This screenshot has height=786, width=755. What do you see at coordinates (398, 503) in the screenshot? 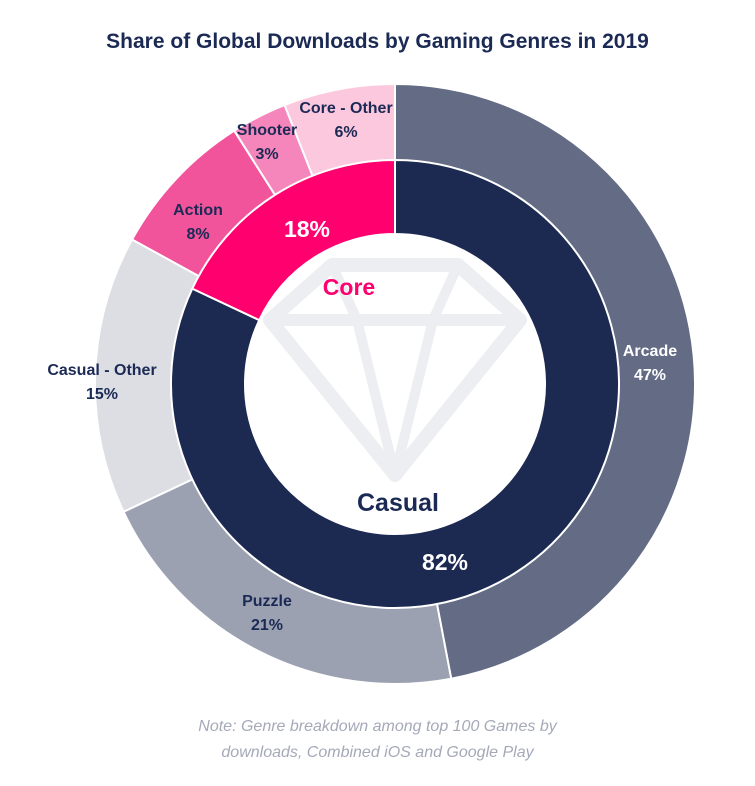
I see `center-label-casual: Casual` at bounding box center [398, 503].